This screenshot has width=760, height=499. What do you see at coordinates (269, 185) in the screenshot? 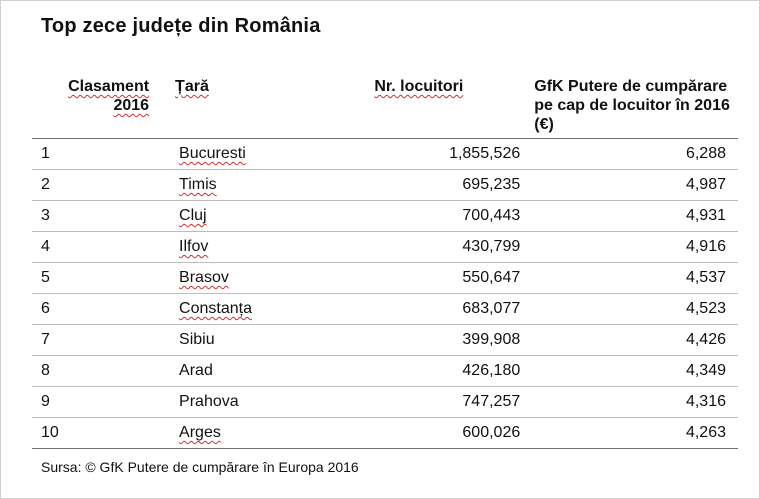
I see `row-name: Timis` at bounding box center [269, 185].